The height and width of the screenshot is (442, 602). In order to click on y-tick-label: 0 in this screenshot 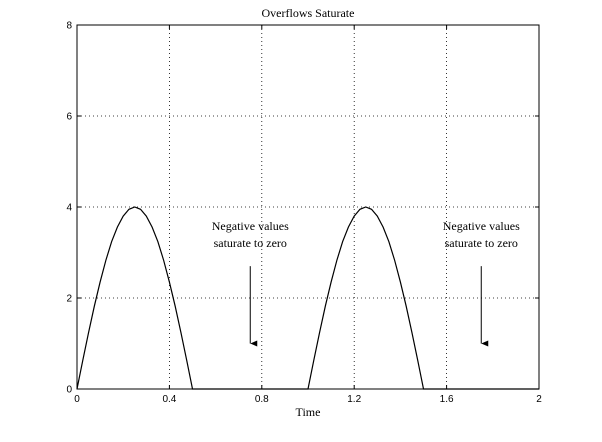, I will do `click(69, 390)`.